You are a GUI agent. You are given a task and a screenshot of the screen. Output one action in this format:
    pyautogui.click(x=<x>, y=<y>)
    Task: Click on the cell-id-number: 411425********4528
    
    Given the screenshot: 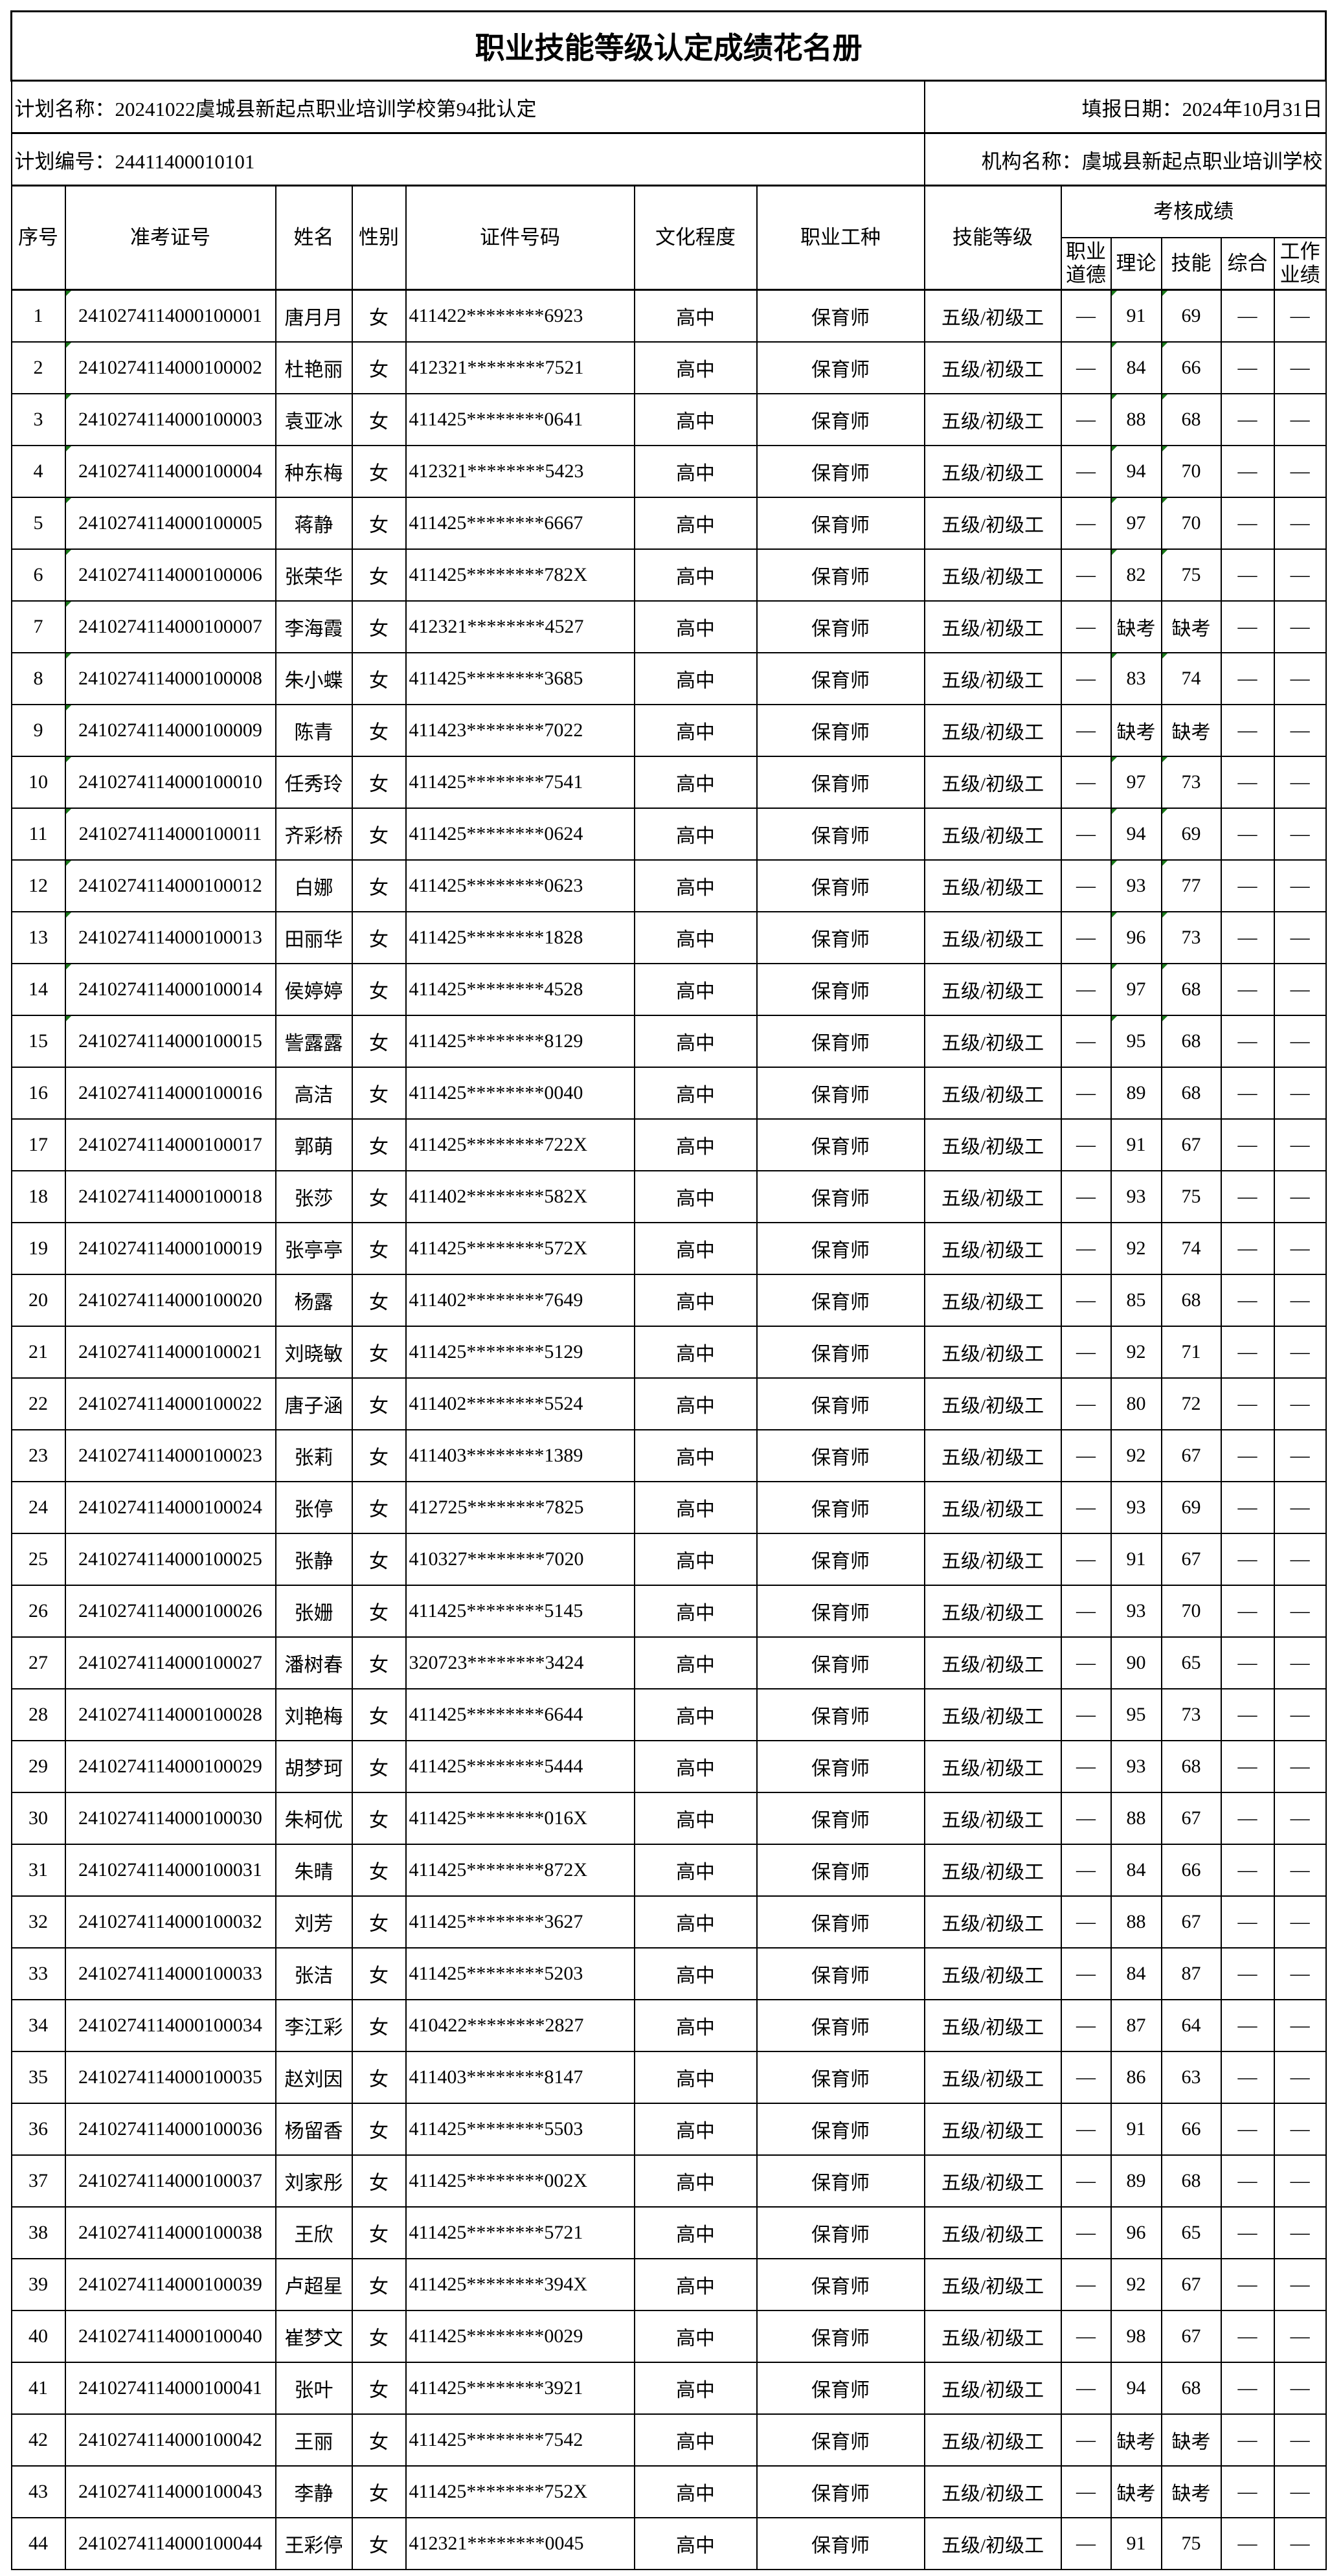 What is the action you would take?
    pyautogui.click(x=520, y=989)
    